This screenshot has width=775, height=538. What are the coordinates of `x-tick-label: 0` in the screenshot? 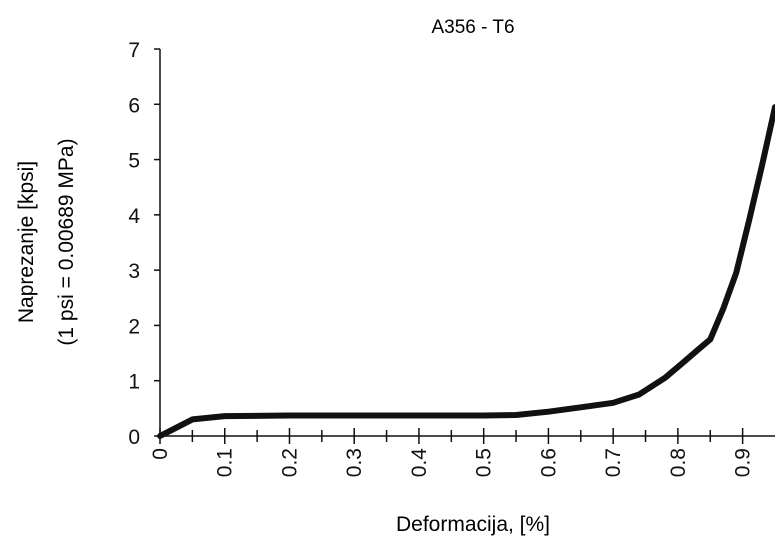 It's located at (160, 454).